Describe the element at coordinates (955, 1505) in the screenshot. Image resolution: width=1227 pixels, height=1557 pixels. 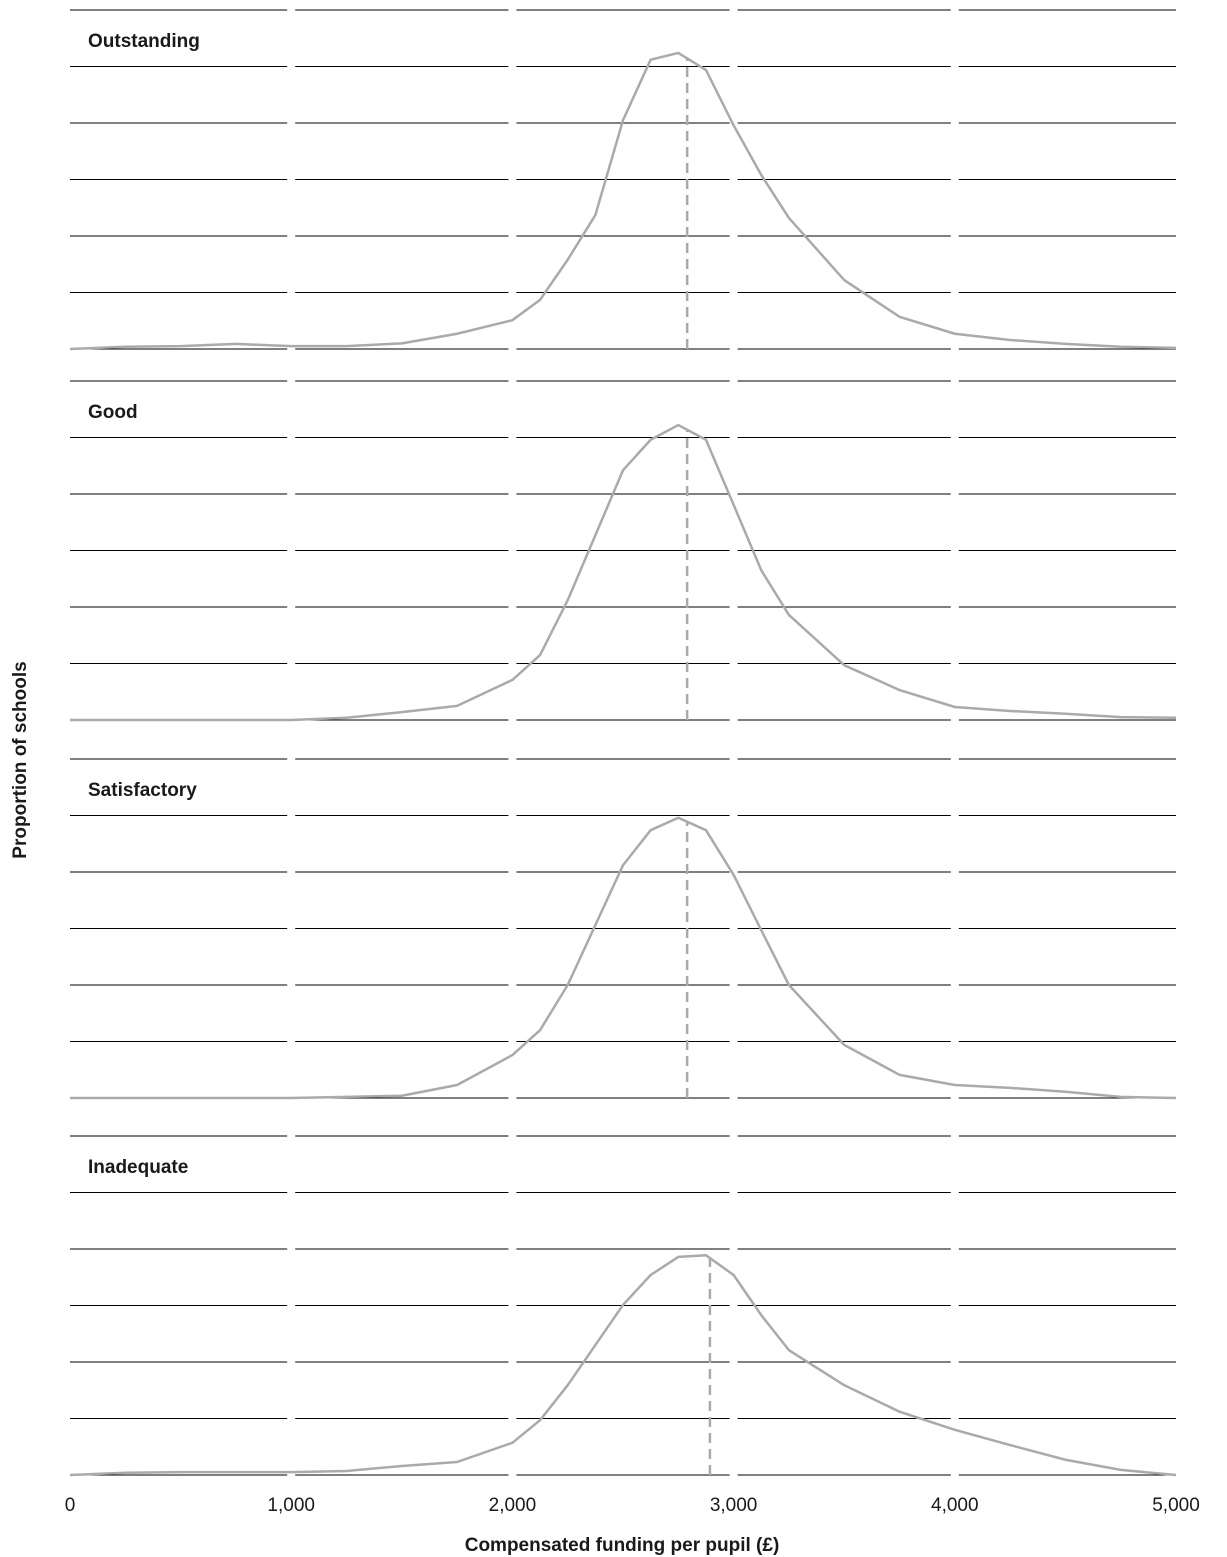
I see `x-tick-label: 4,000` at that location.